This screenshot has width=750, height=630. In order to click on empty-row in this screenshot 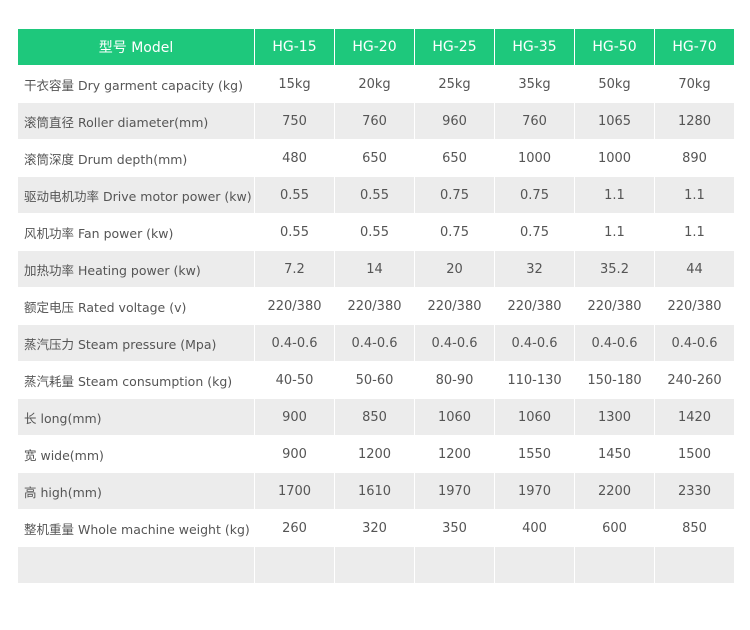, I will do `click(376, 565)`.